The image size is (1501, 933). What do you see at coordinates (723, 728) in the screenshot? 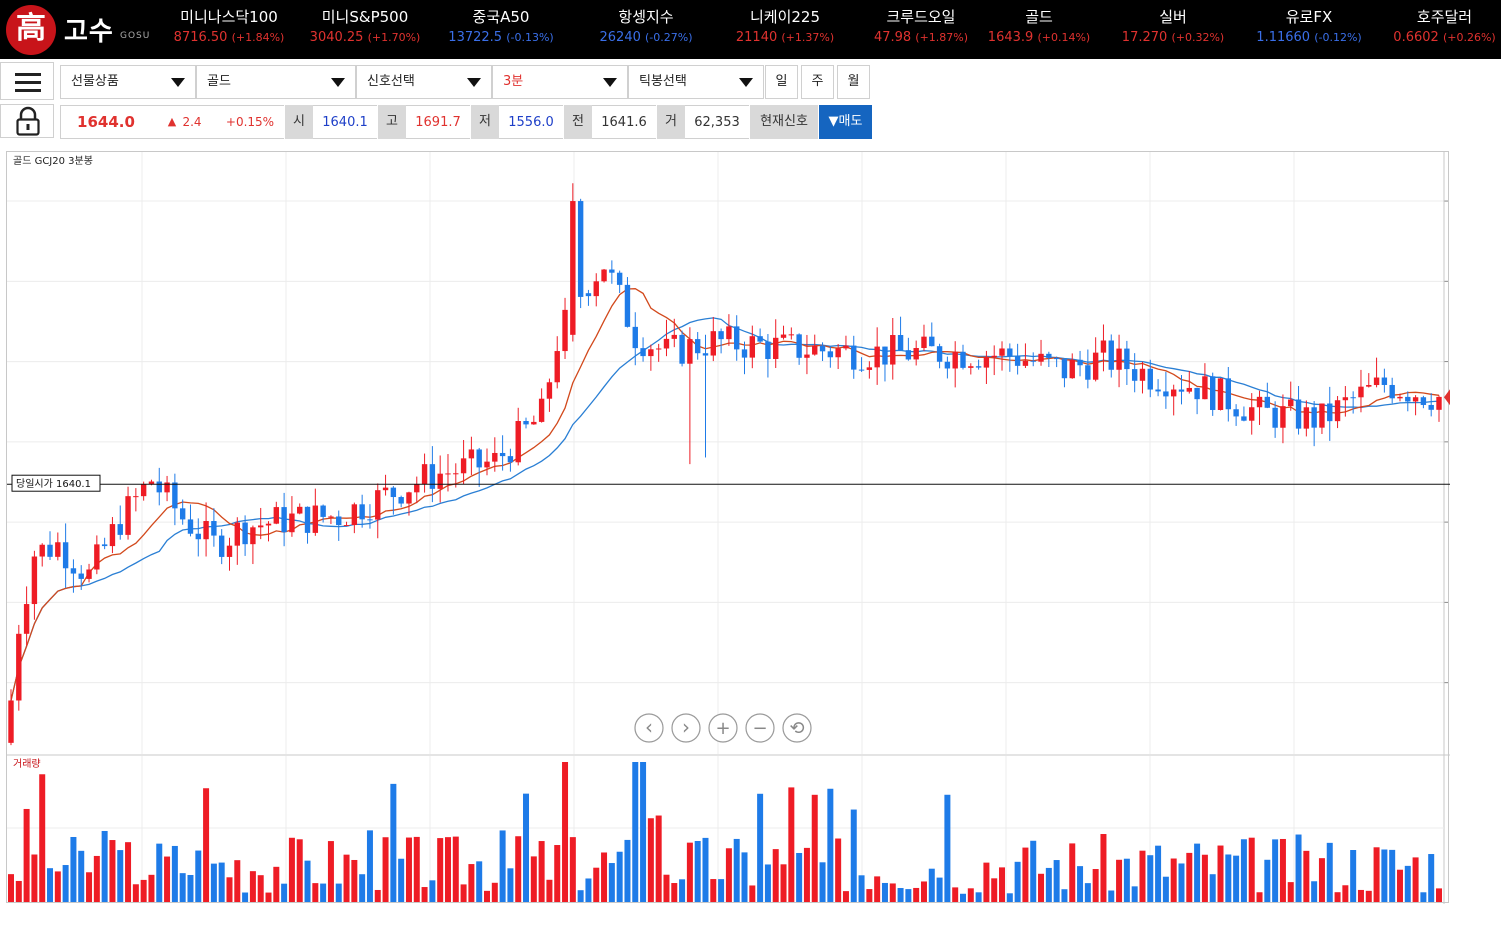
I see `zoom-in-icon: +` at bounding box center [723, 728].